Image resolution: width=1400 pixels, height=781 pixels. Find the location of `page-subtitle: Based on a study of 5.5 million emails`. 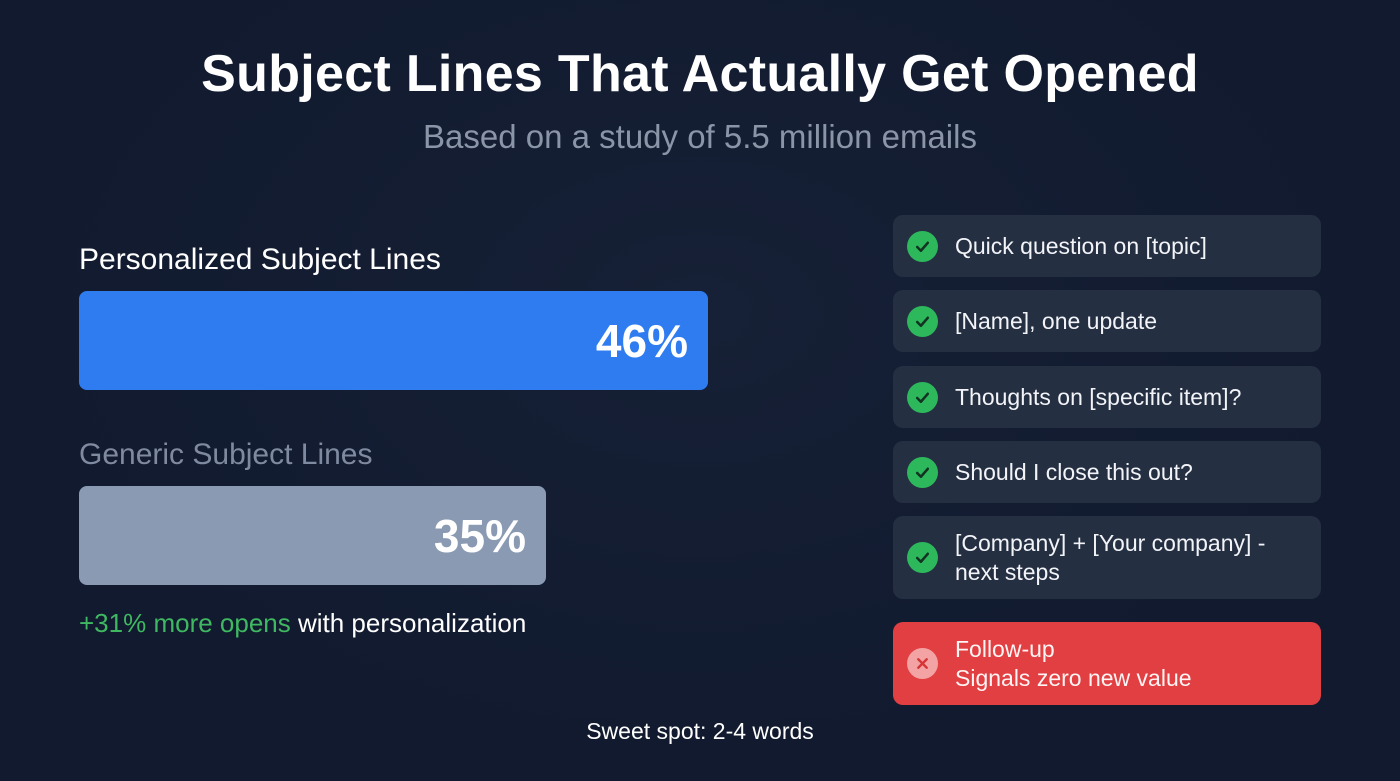

page-subtitle: Based on a study of 5.5 million emails is located at coordinates (700, 136).